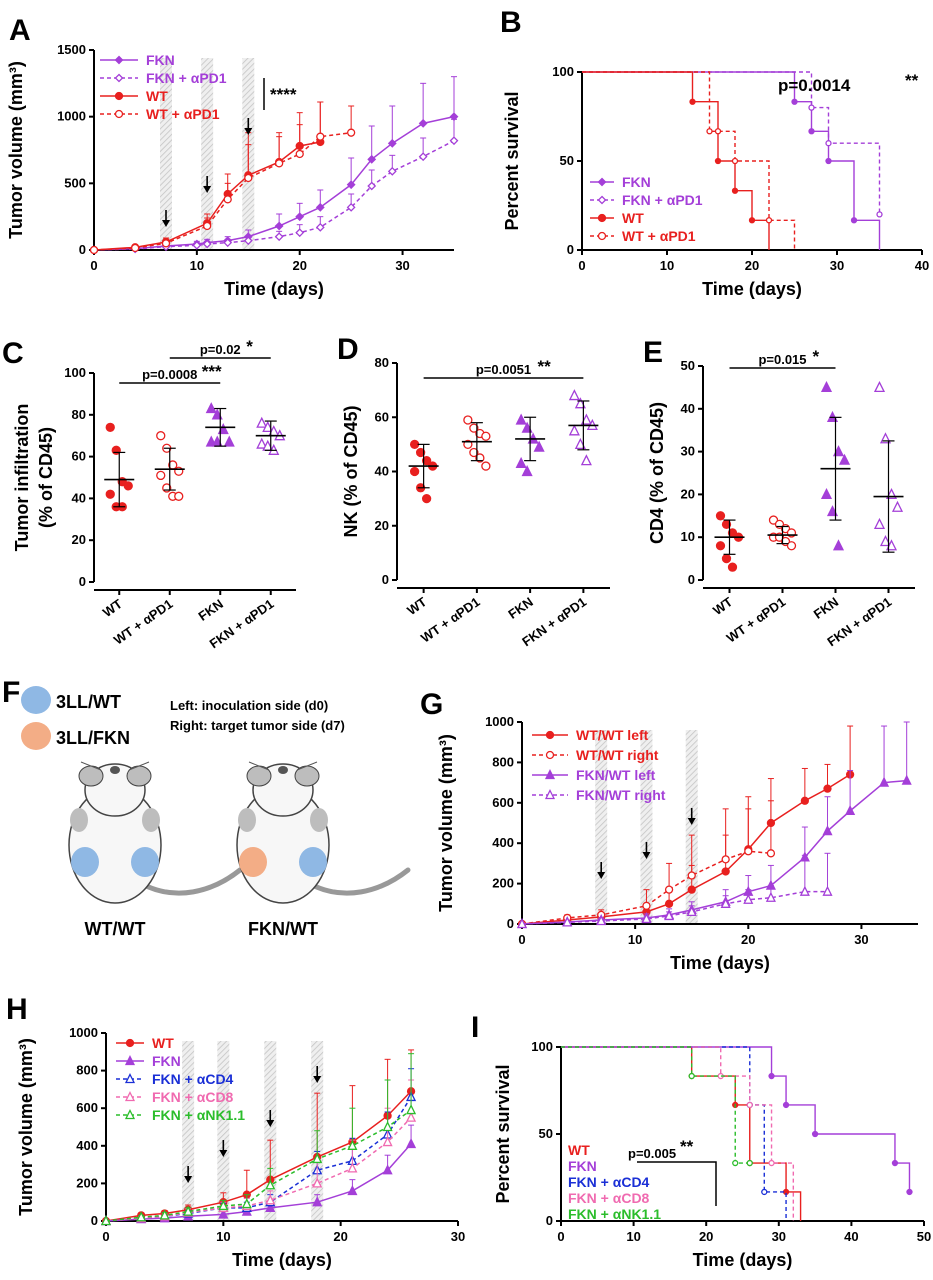 This screenshot has height=1280, width=933. Describe the element at coordinates (814, 85) in the screenshot. I see `p-value-label: p=0.0014` at that location.